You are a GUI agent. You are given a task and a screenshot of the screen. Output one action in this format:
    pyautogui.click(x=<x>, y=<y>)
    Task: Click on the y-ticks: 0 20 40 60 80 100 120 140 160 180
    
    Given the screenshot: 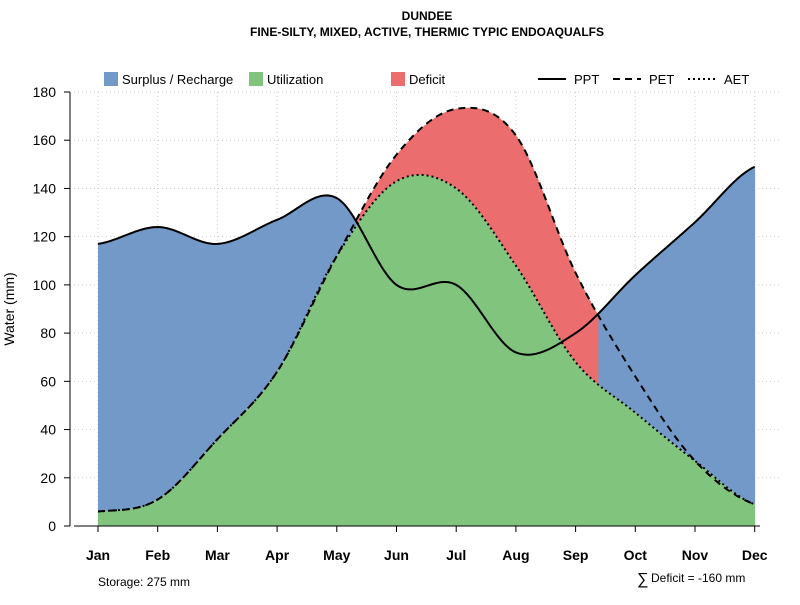 What is the action you would take?
    pyautogui.click(x=51, y=309)
    